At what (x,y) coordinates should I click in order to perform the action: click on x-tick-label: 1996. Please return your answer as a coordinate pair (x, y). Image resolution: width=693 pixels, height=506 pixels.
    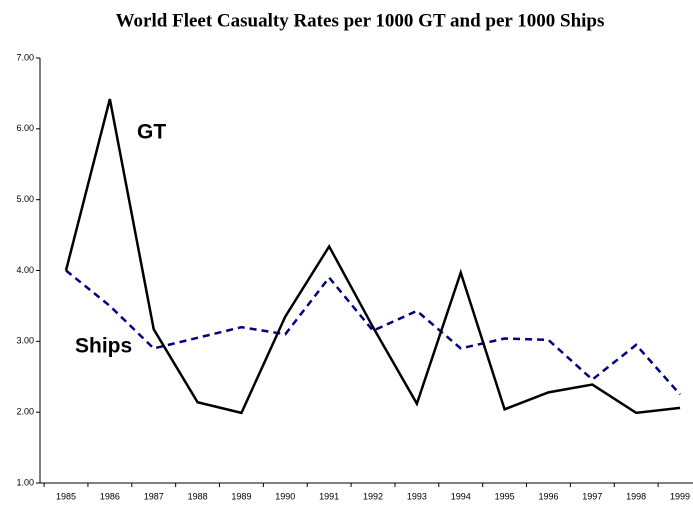
    Looking at the image, I should click on (548, 496).